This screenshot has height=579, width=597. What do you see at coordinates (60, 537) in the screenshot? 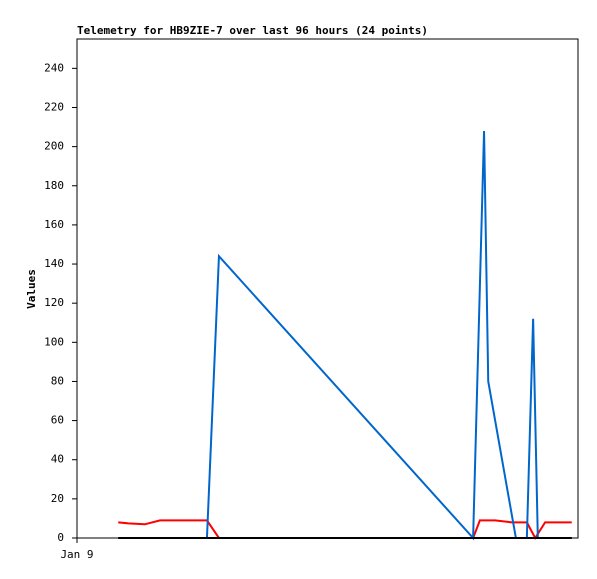
I see `y-tick-label: 0` at bounding box center [60, 537].